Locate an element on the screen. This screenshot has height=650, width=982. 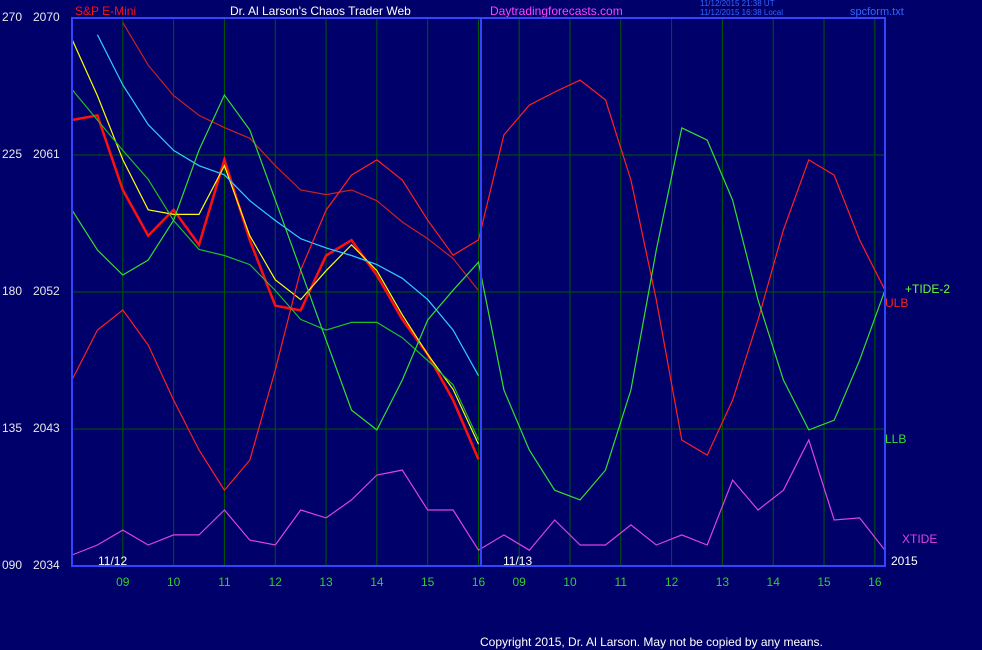
legend-label: LLB is located at coordinates (895, 439).